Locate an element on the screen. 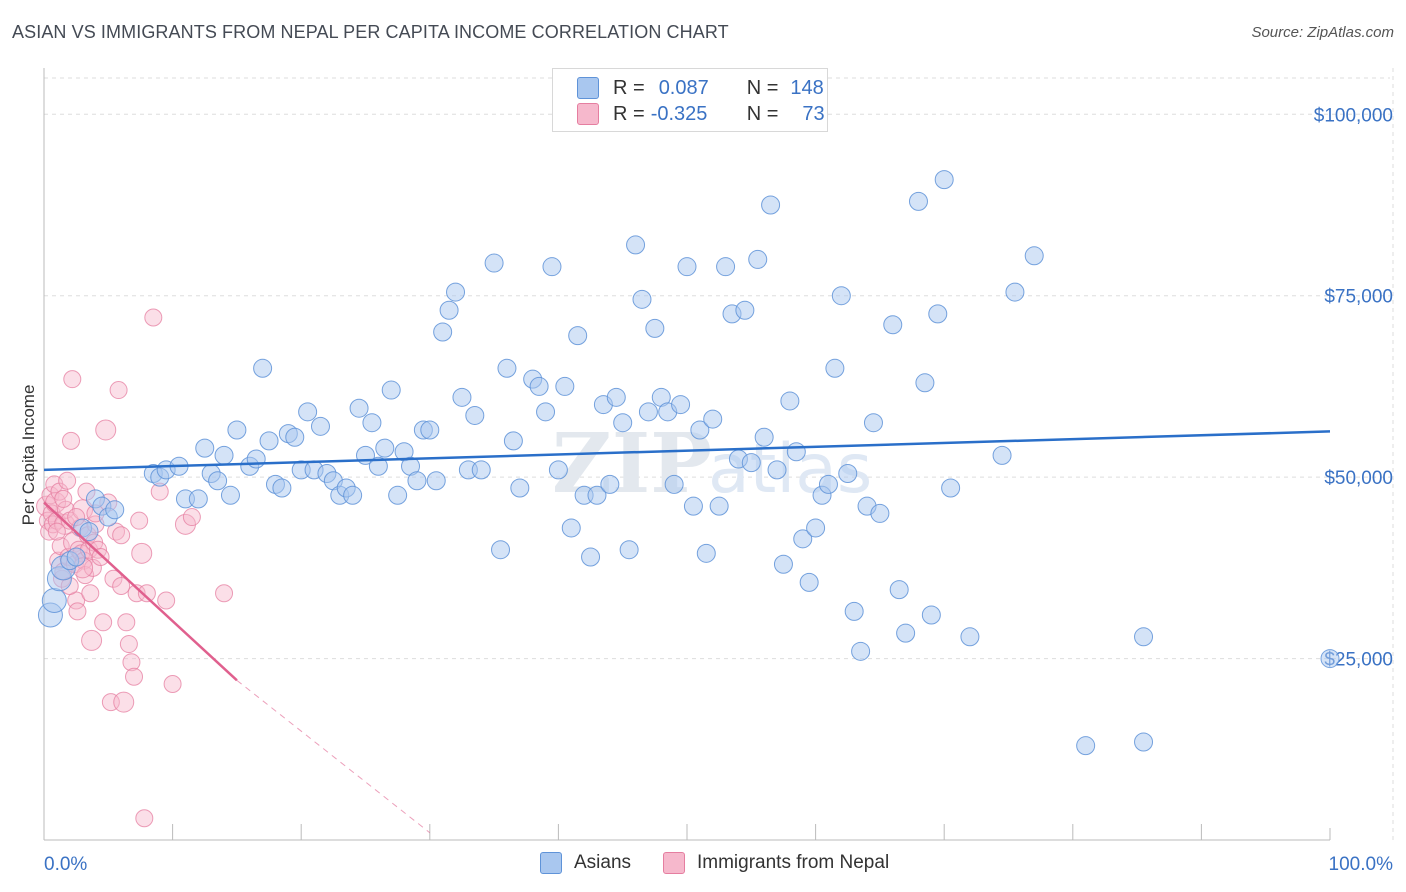 The width and height of the screenshot is (1406, 892). correlation-legend: R = 0.087 N = 148 R = -0.325 N = 73 is located at coordinates (690, 100).